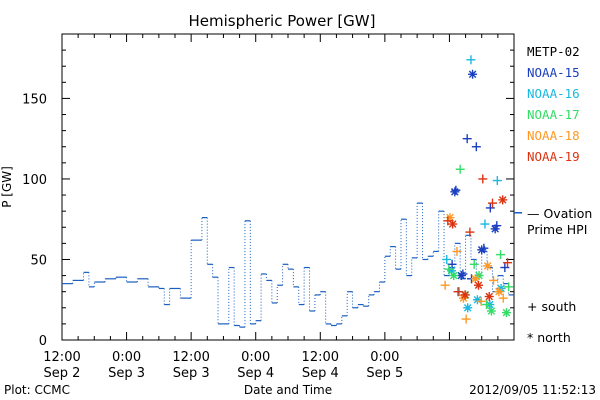 This screenshot has width=600, height=400. What do you see at coordinates (37, 390) in the screenshot?
I see `plot-source-label: Plot: CCMC` at bounding box center [37, 390].